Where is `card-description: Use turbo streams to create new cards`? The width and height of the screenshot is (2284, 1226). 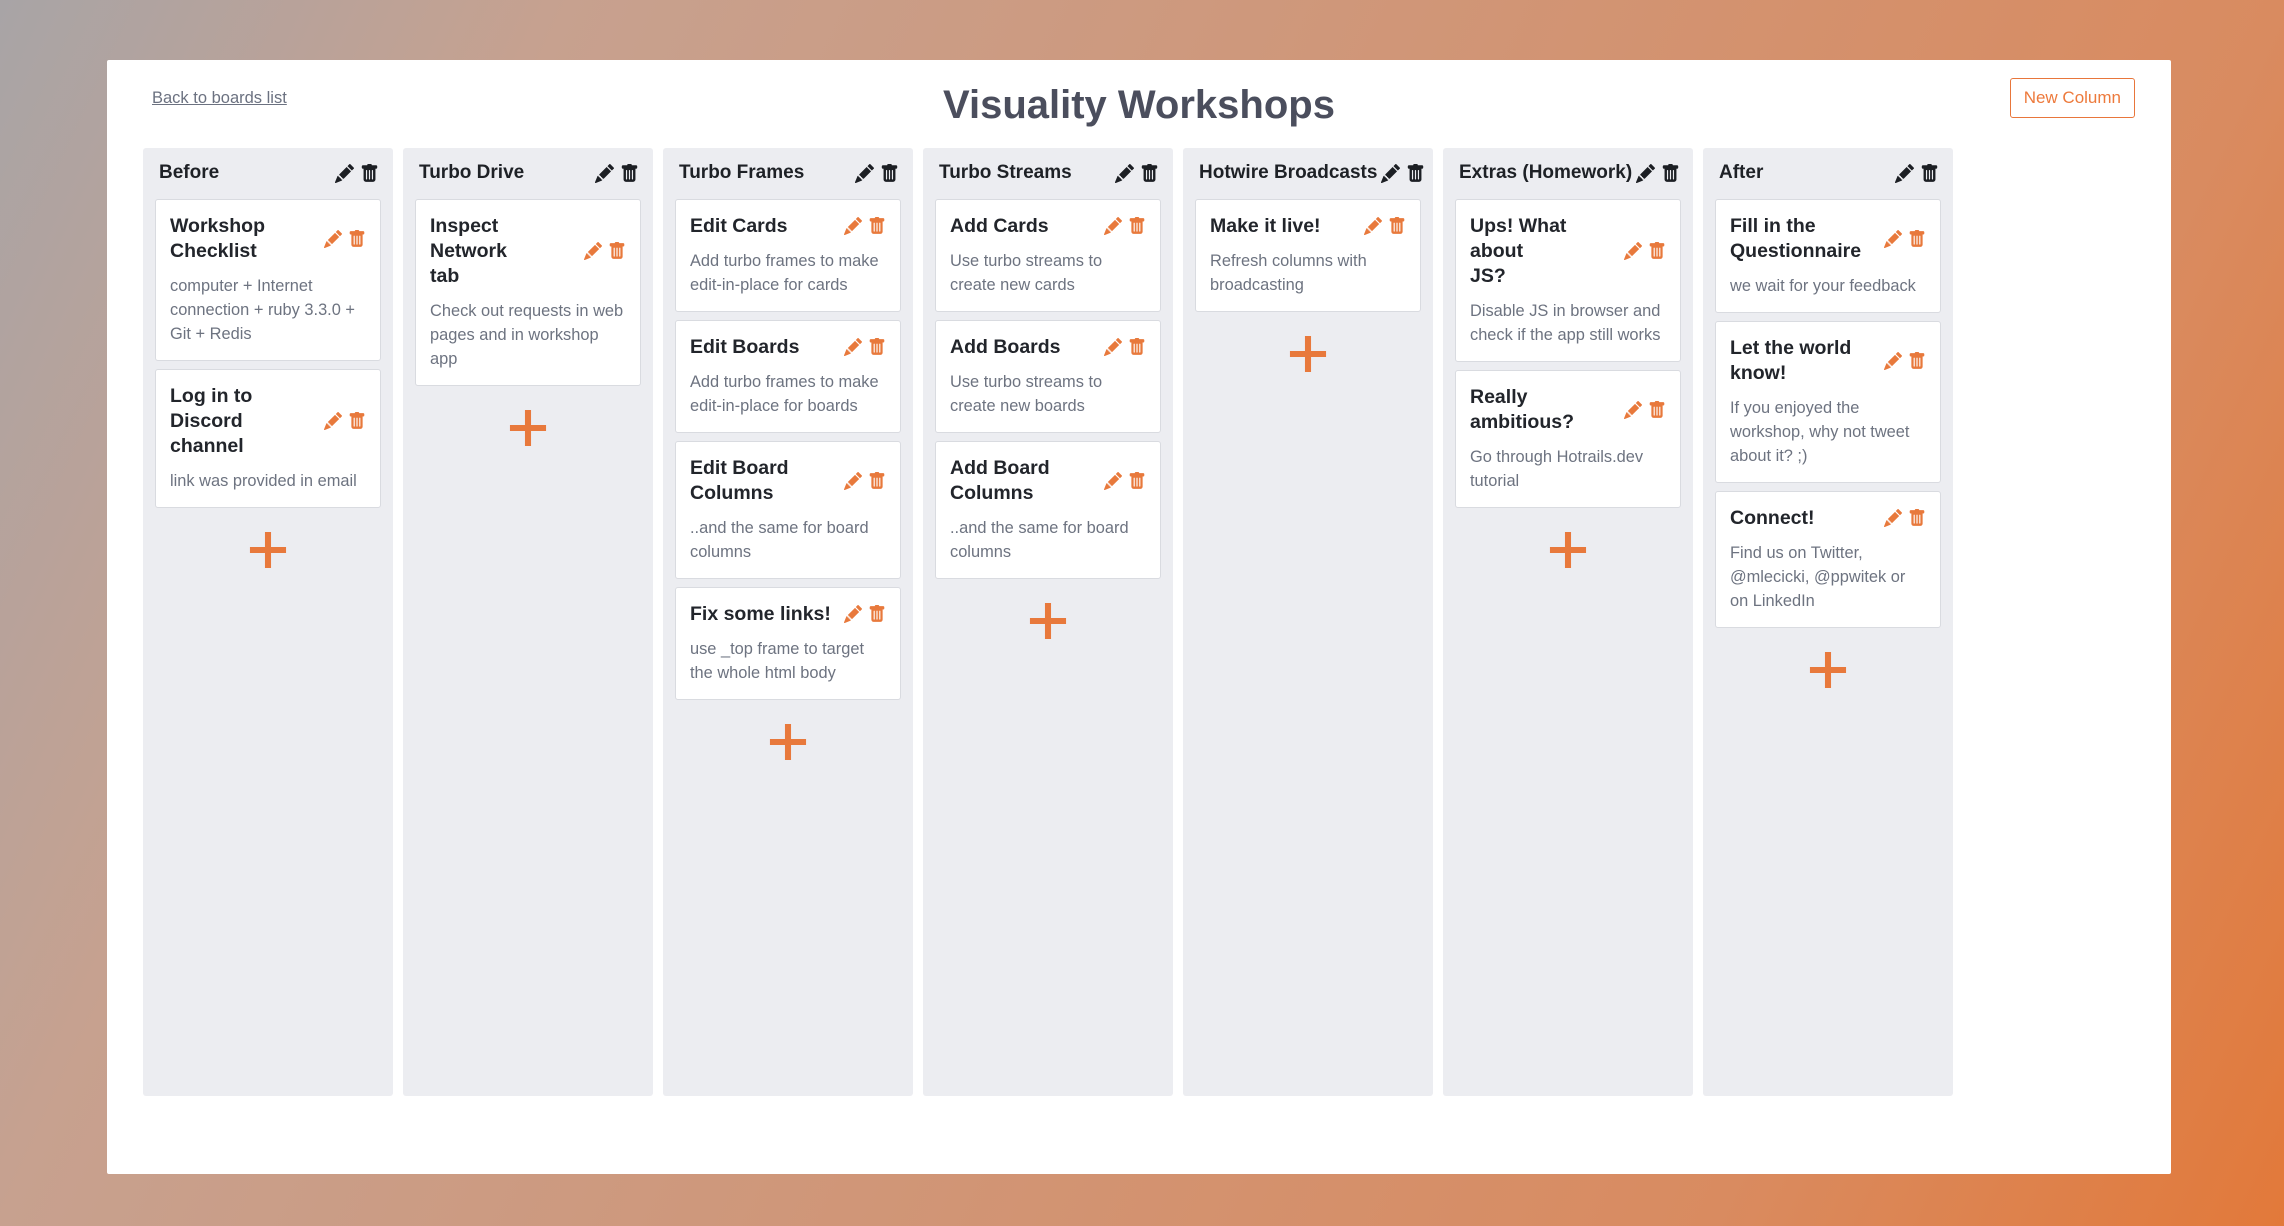 card-description: Use turbo streams to create new cards is located at coordinates (1026, 272).